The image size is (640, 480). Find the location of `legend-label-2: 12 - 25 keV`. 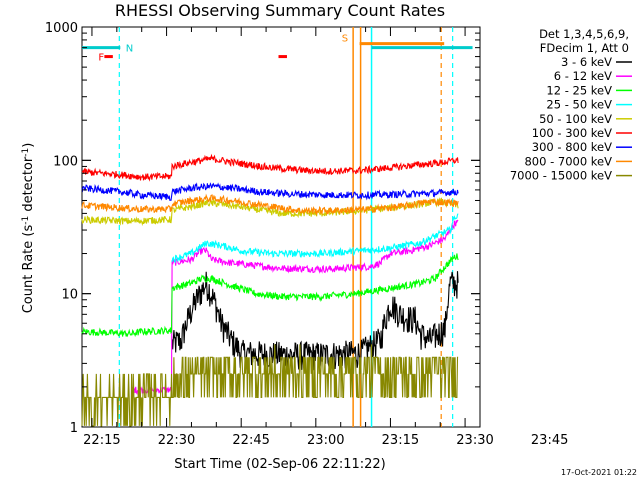

legend-label-2: 12 - 25 keV is located at coordinates (579, 90).